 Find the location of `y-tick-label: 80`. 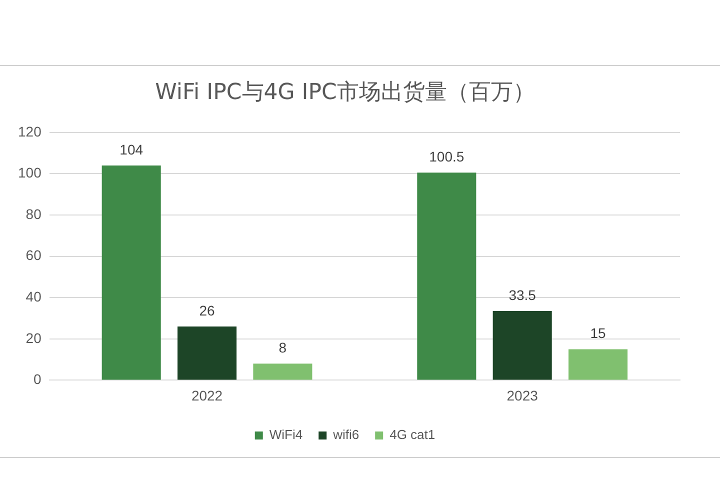

y-tick-label: 80 is located at coordinates (34, 214).